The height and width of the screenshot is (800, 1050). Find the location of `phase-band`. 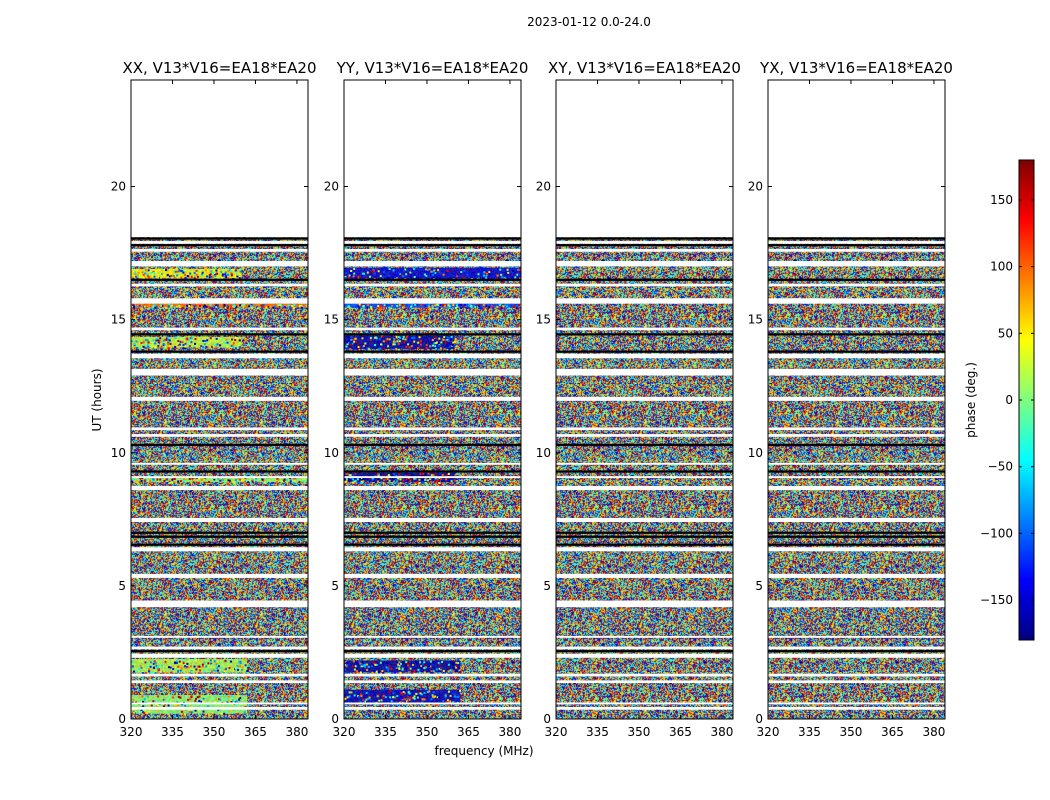

phase-band is located at coordinates (219, 305).